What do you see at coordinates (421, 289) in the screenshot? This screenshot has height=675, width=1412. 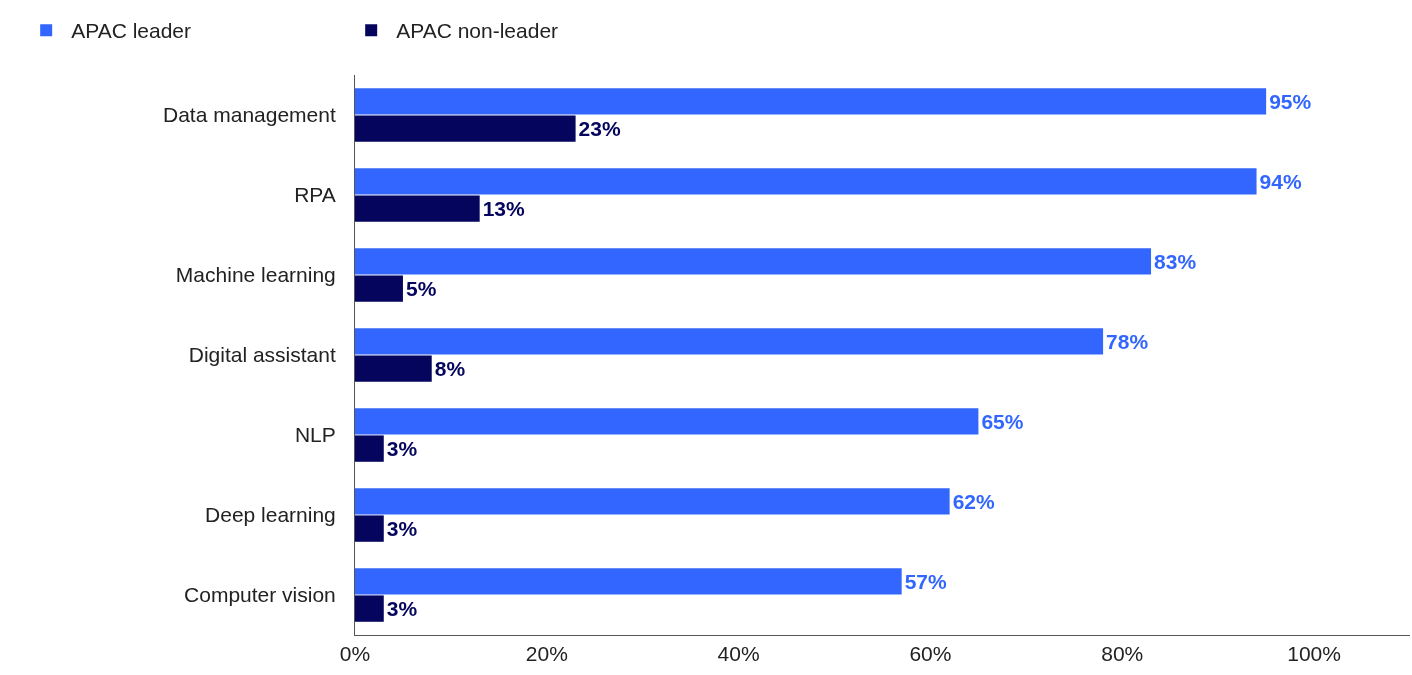 I see `data-label: 5%` at bounding box center [421, 289].